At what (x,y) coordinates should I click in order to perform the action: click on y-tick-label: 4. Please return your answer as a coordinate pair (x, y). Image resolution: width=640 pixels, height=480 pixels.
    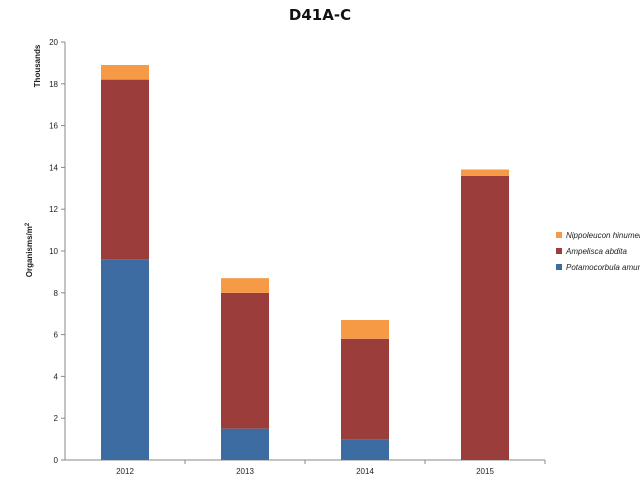
    Looking at the image, I should click on (56, 376).